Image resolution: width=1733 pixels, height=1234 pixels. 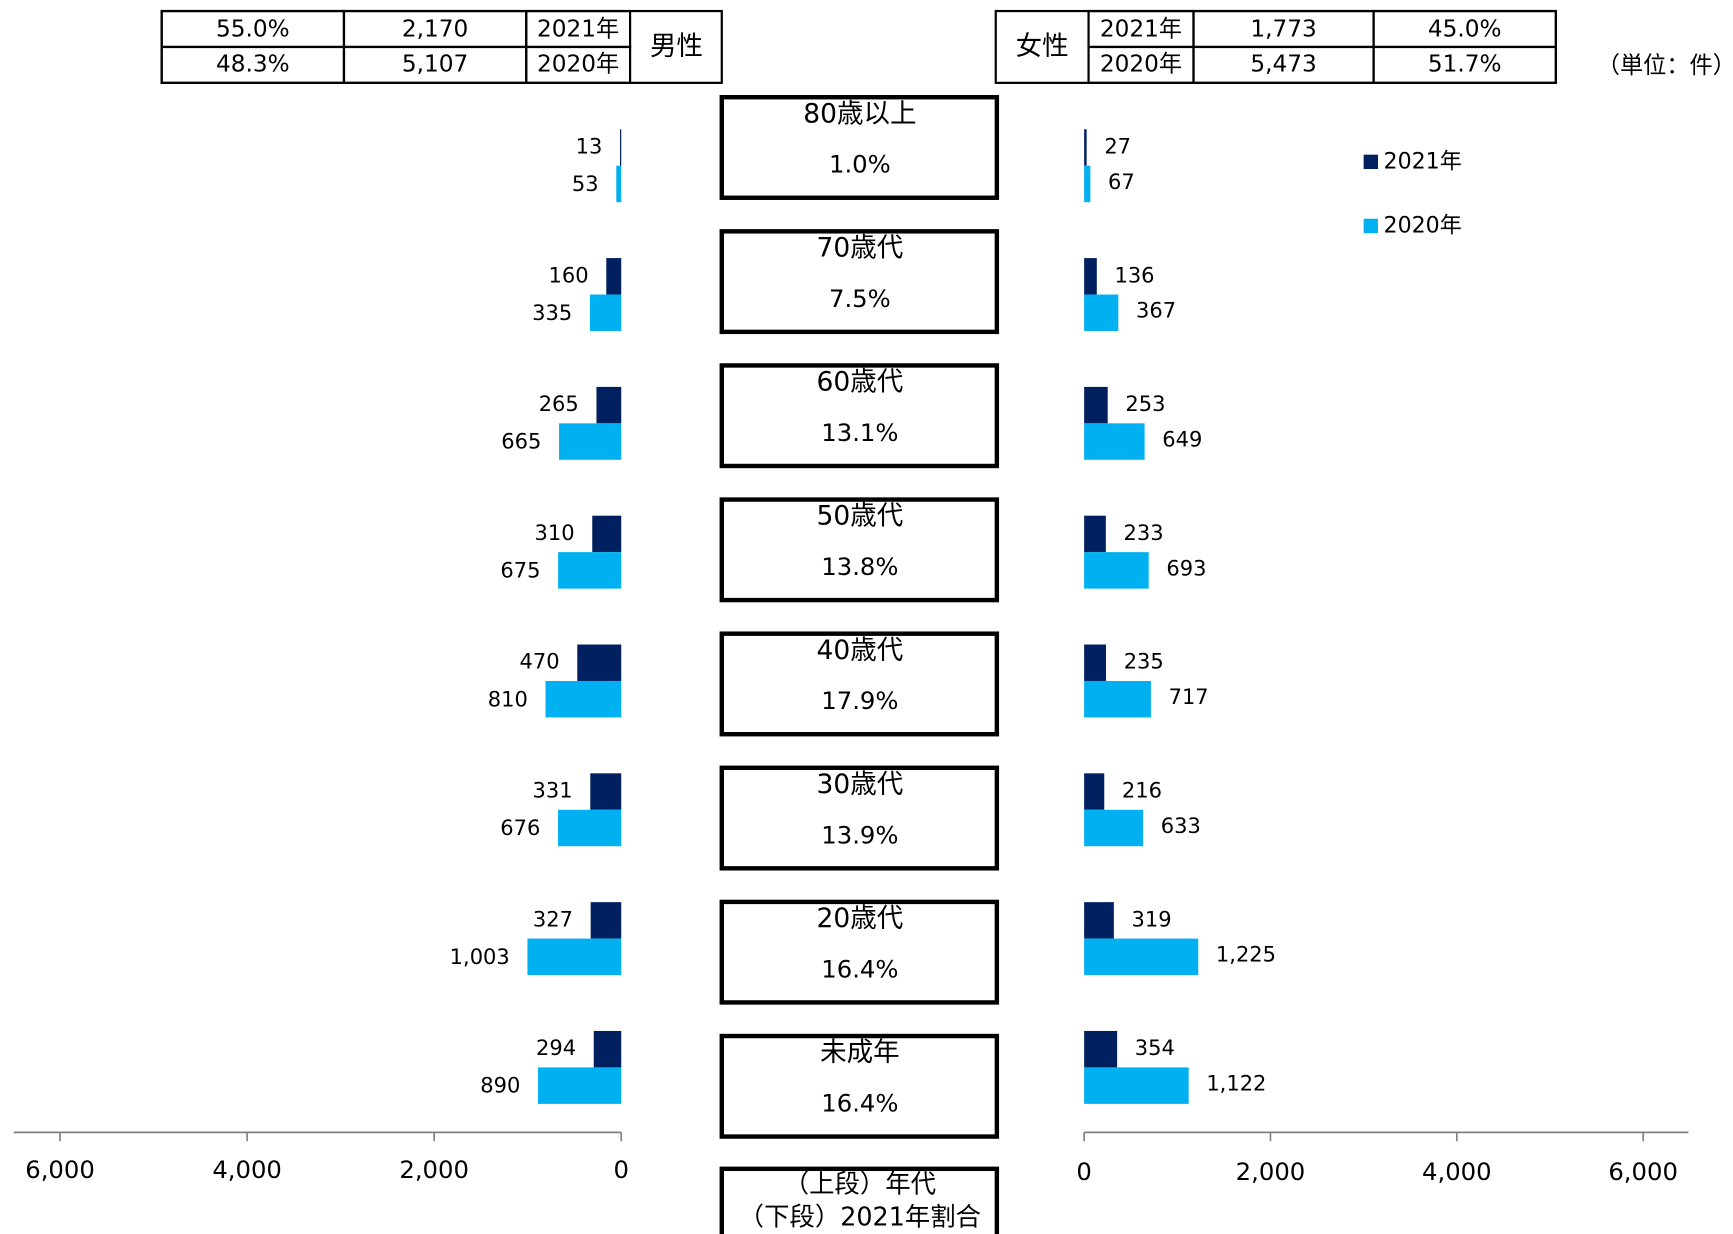 I want to click on category-label: 50歳代, so click(x=860, y=516).